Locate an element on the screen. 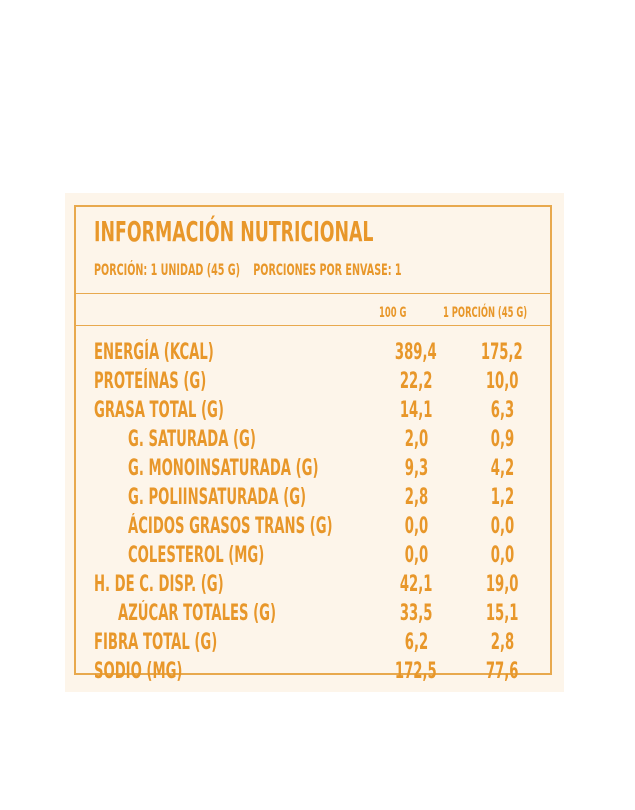 This screenshot has width=635, height=810. column-header-portion: 1 PORCIÓN (45 G) is located at coordinates (485, 313).